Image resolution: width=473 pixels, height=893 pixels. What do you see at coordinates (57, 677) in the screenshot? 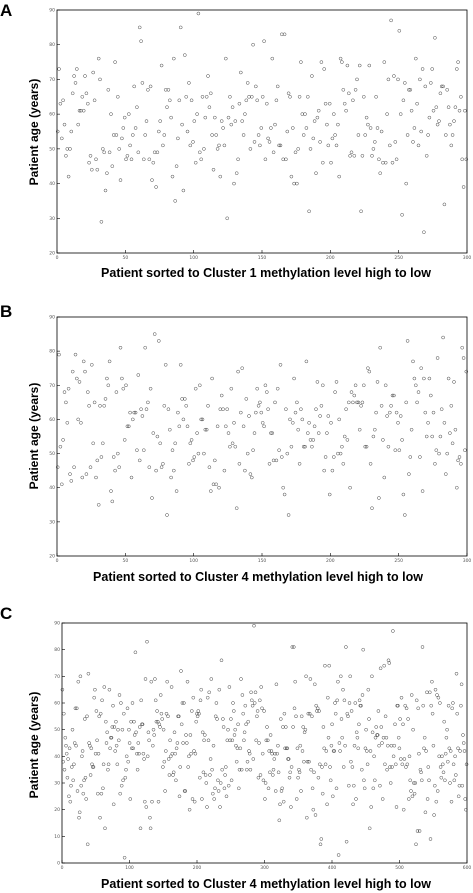
I see `y-tick-label: 70` at bounding box center [57, 677].